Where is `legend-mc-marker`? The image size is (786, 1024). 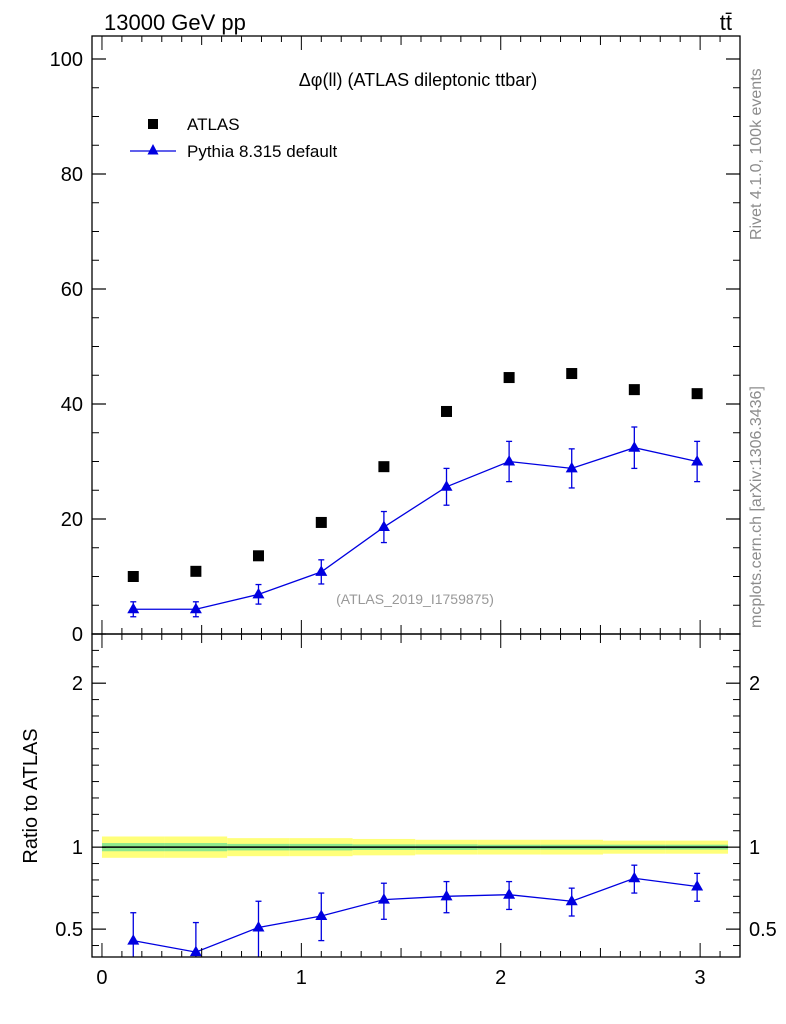 legend-mc-marker is located at coordinates (153, 149).